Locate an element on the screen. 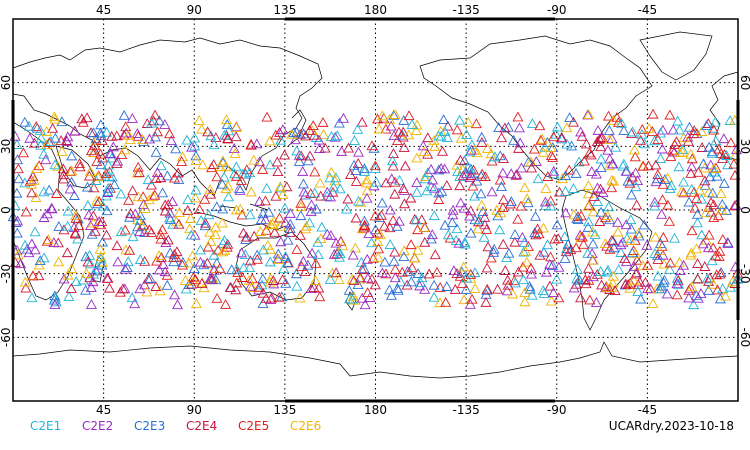 Image resolution: width=750 pixels, height=450 pixels. lon-tick-top-1: 90 is located at coordinates (194, 10).